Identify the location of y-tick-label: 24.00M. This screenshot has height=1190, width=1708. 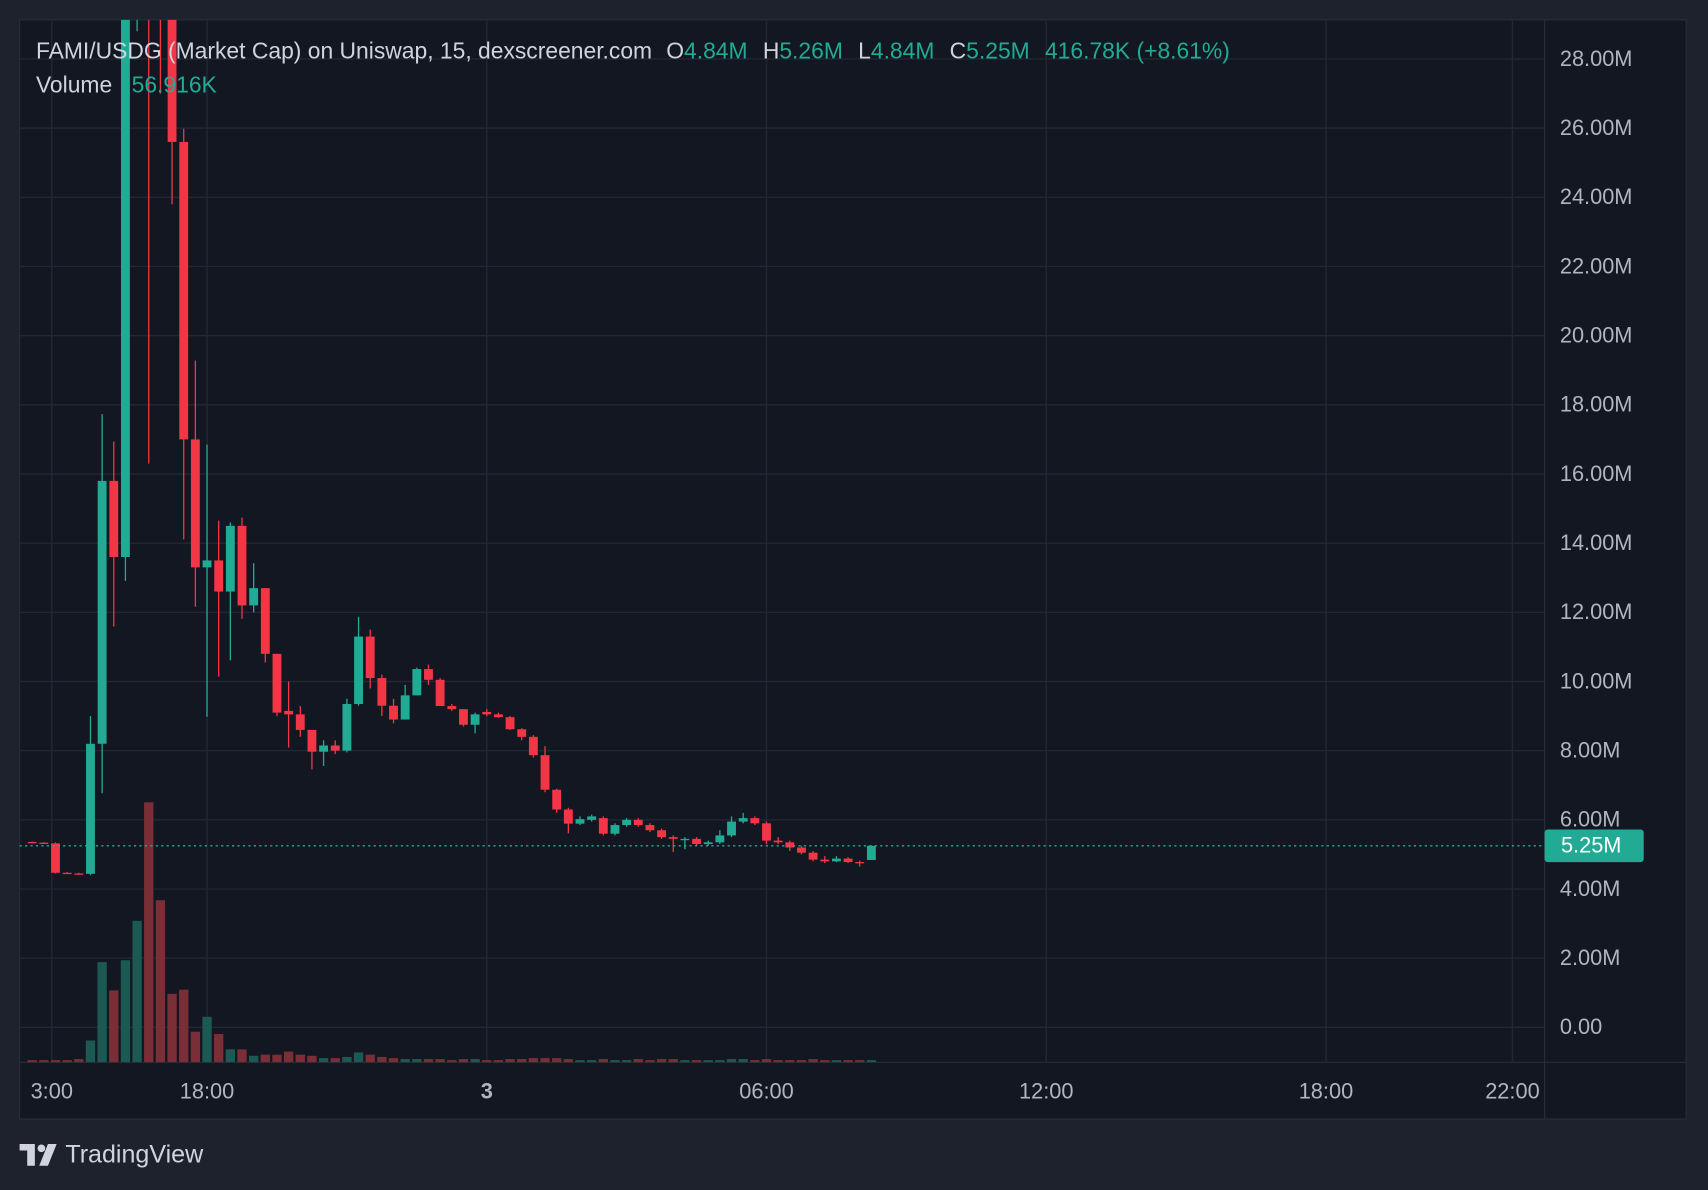
(1596, 196).